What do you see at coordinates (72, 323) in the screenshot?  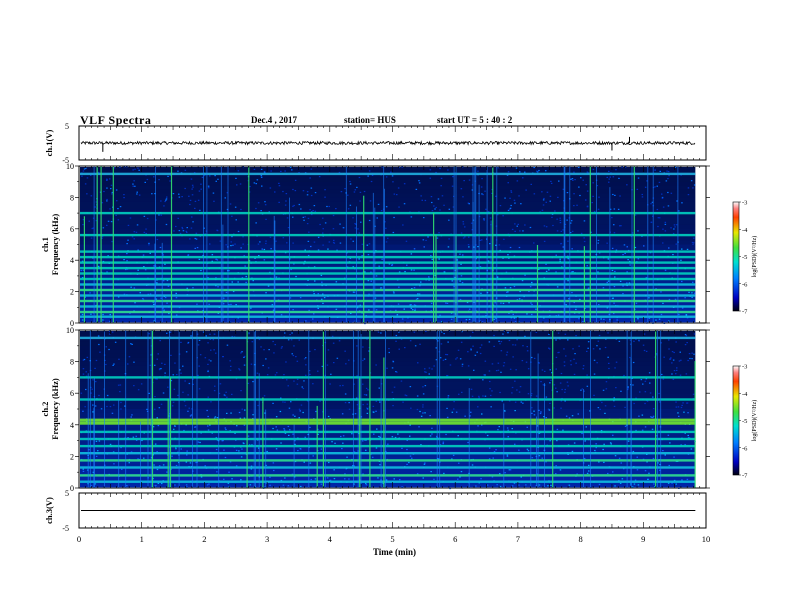 I see `ch1-spectrogram-ytick-0: 0` at bounding box center [72, 323].